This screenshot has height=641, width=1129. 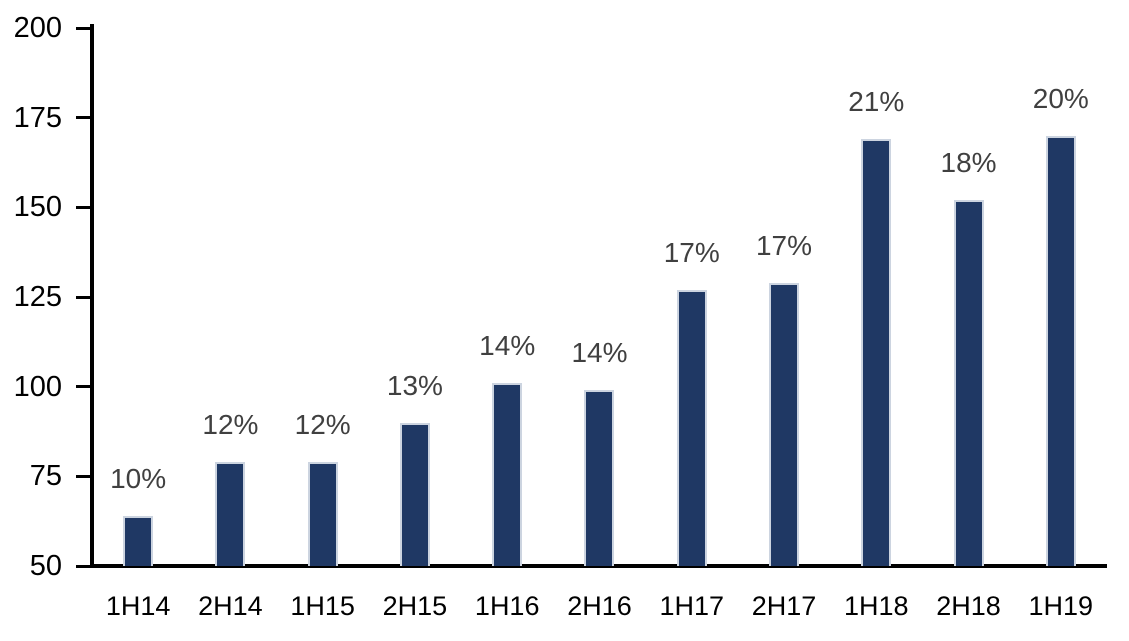 What do you see at coordinates (37, 207) in the screenshot?
I see `y-axis-tick-label: 150` at bounding box center [37, 207].